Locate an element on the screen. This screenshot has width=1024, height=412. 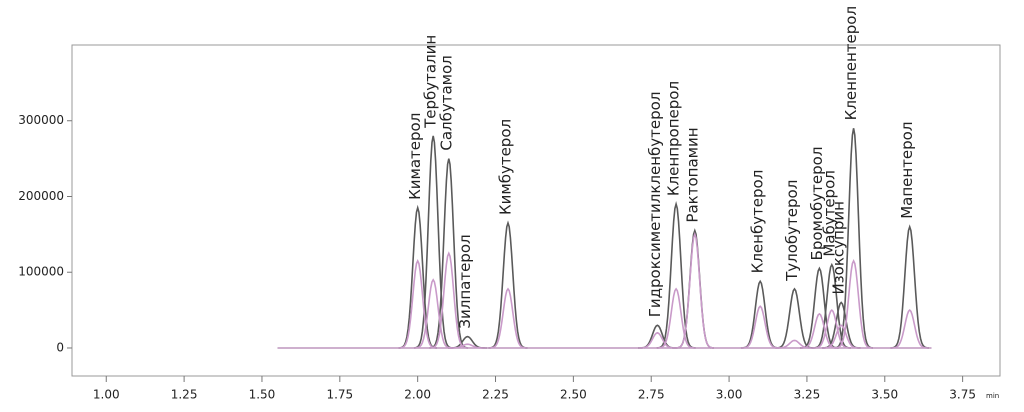
peak-label: Мапентерол is located at coordinates (907, 170).